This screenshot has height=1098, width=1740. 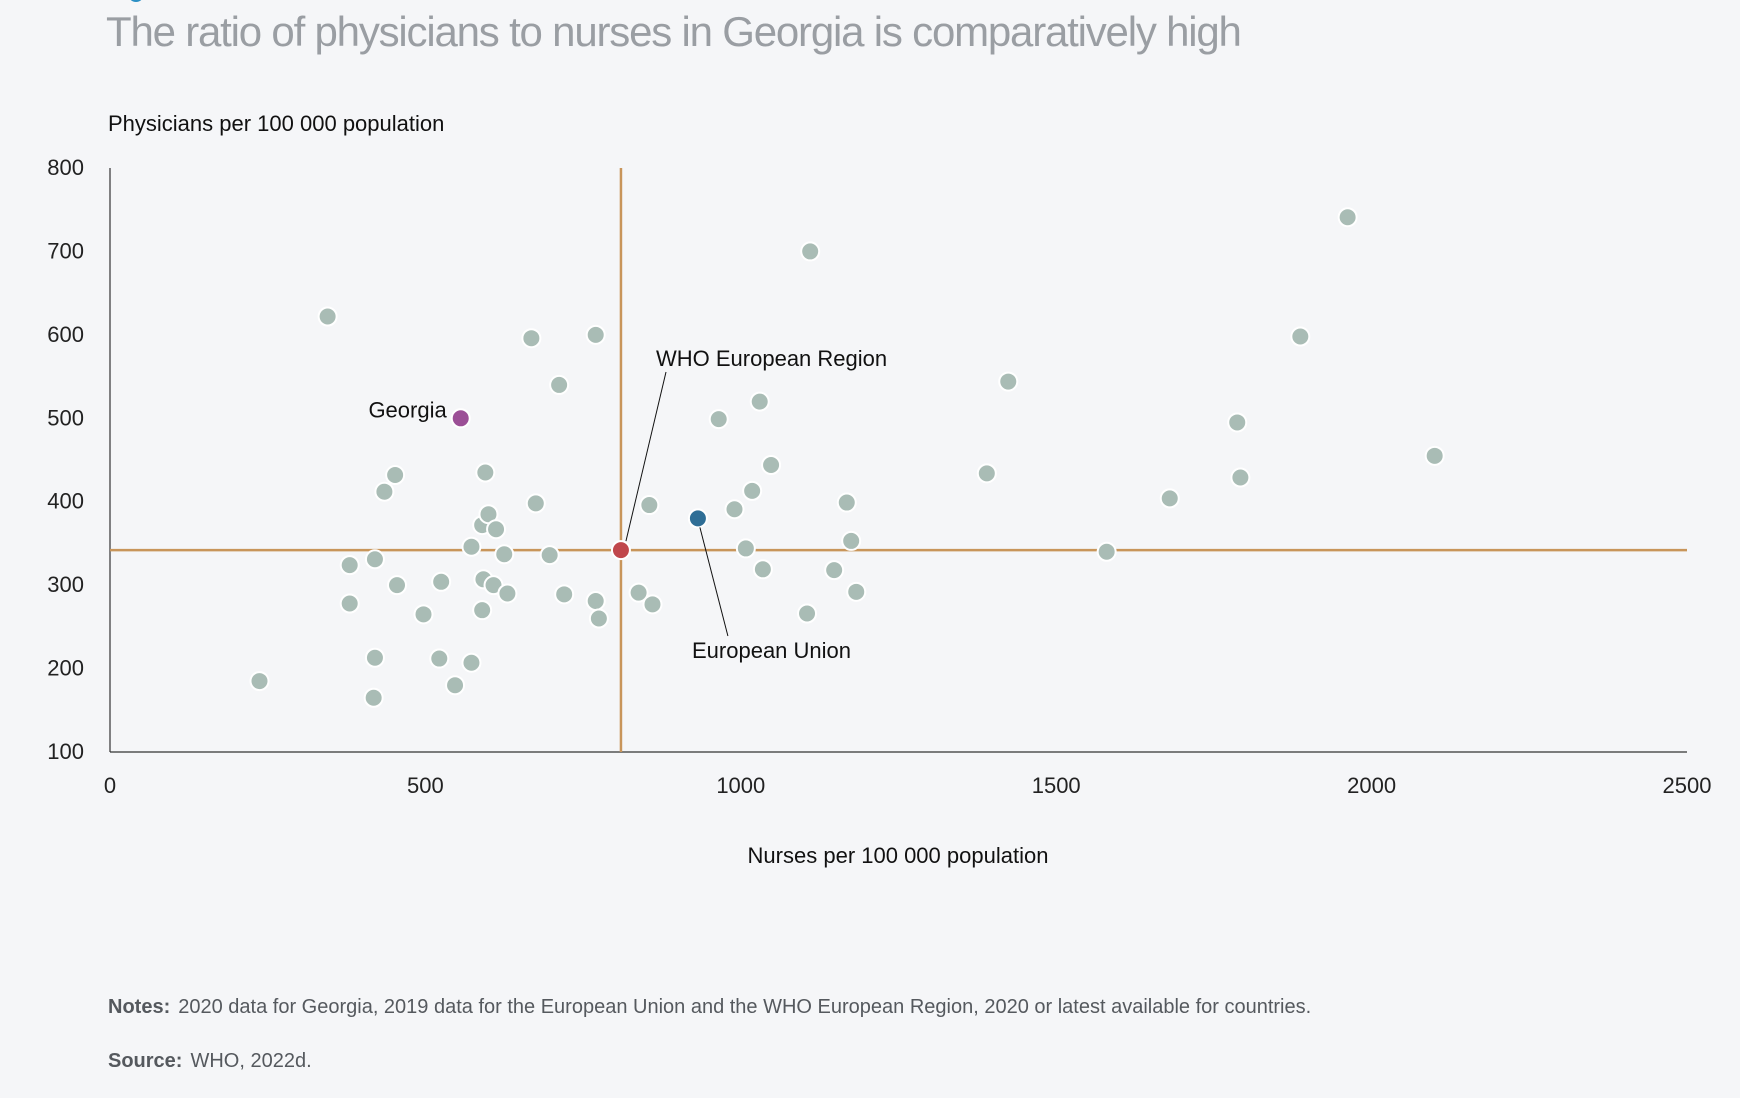 What do you see at coordinates (1056, 785) in the screenshot?
I see `x-tick-label: 1500` at bounding box center [1056, 785].